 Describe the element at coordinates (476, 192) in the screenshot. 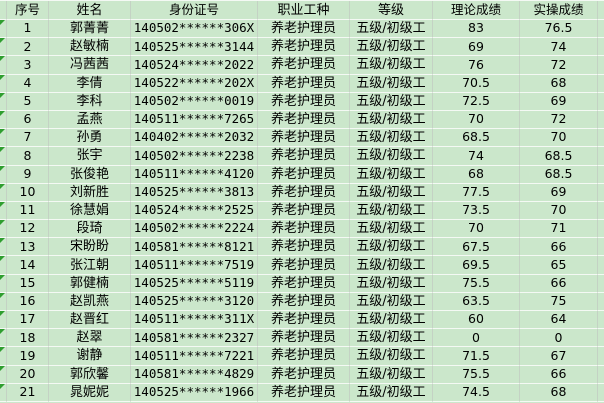

I see `cell-theory-score: 77.5` at that location.